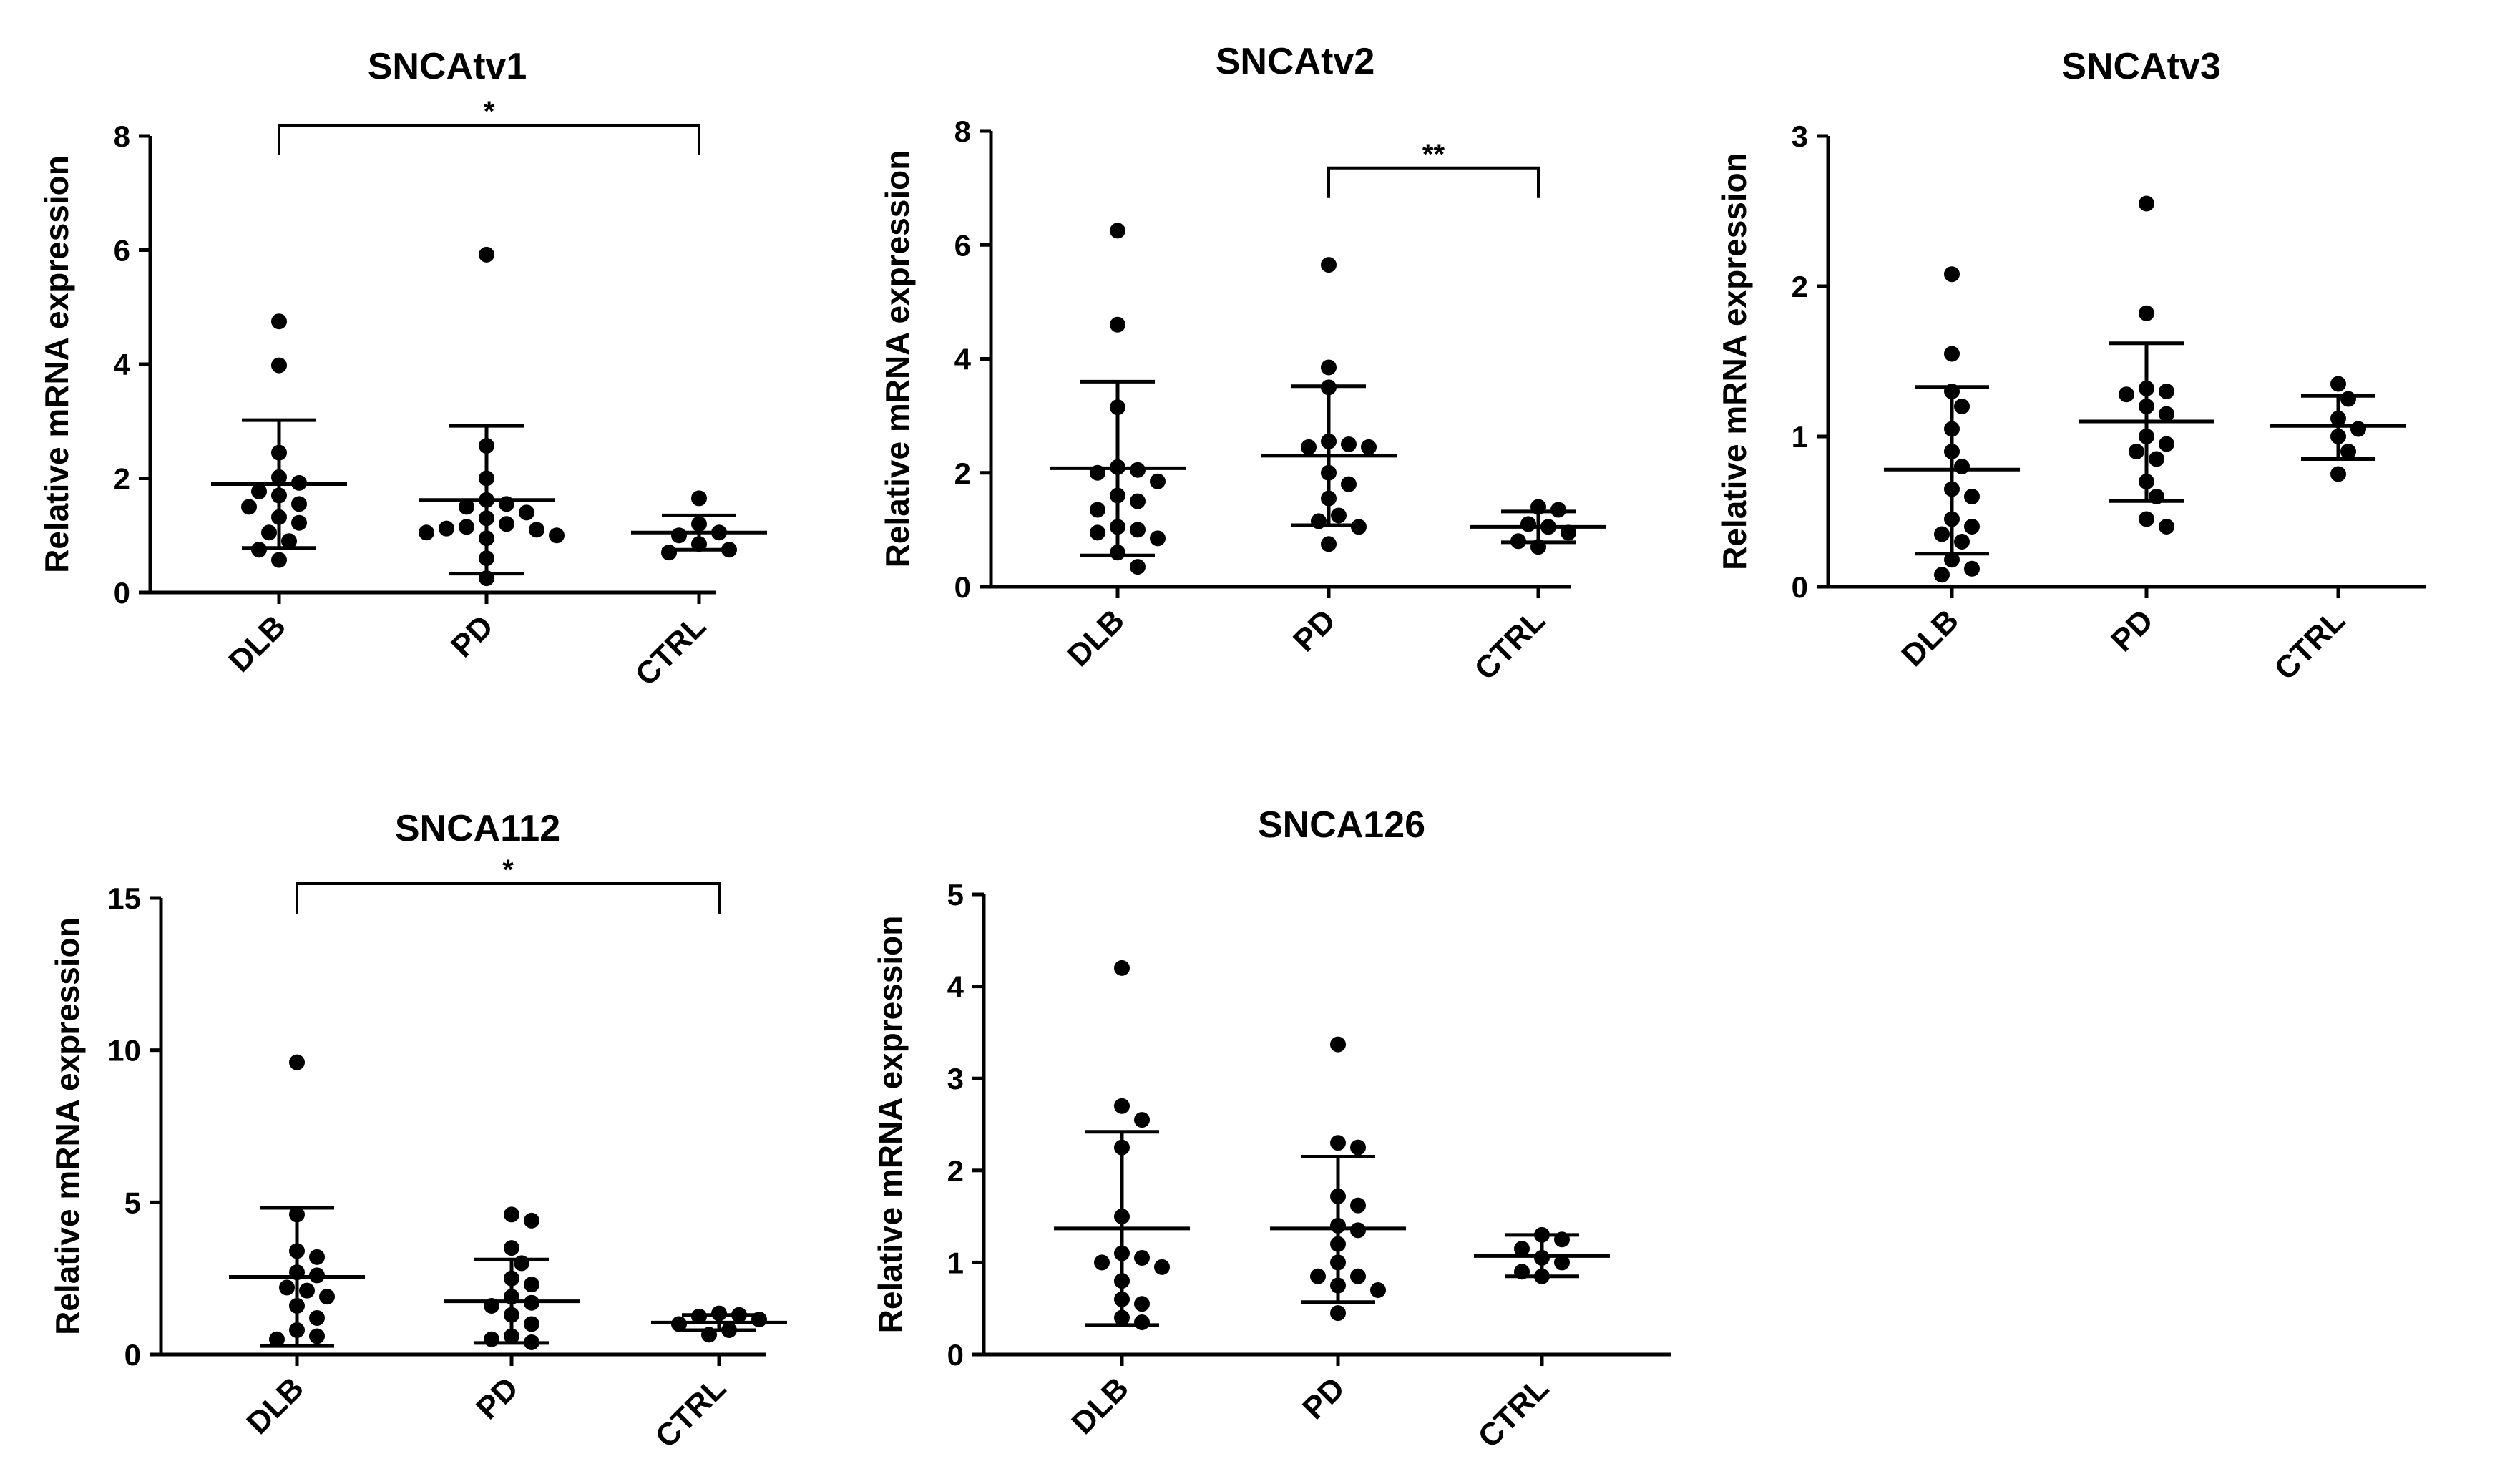 This screenshot has width=2520, height=1474. Describe the element at coordinates (1800, 136) in the screenshot. I see `y-tick-label: 3` at that location.